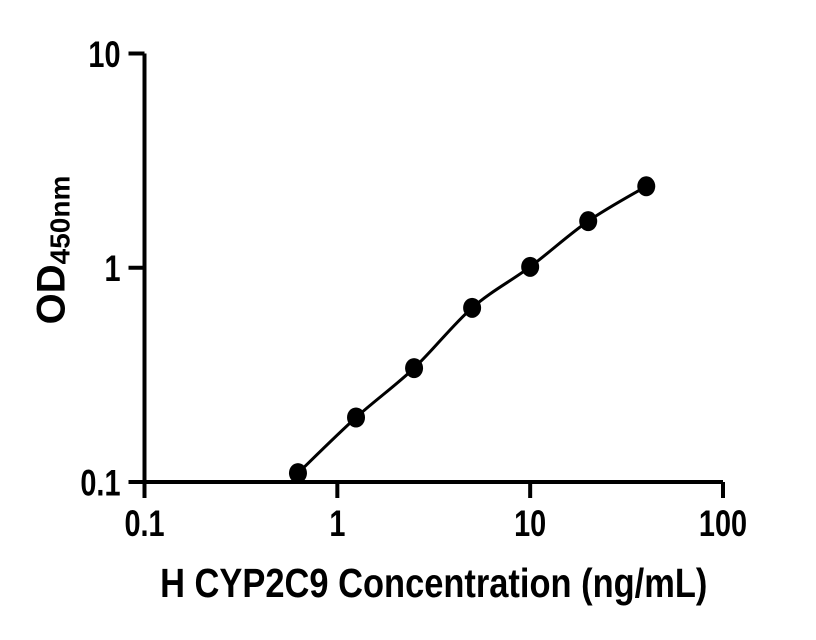 Image resolution: width=816 pixels, height=640 pixels. What do you see at coordinates (51, 294) in the screenshot?
I see `y-axis-title-main: OD` at bounding box center [51, 294].